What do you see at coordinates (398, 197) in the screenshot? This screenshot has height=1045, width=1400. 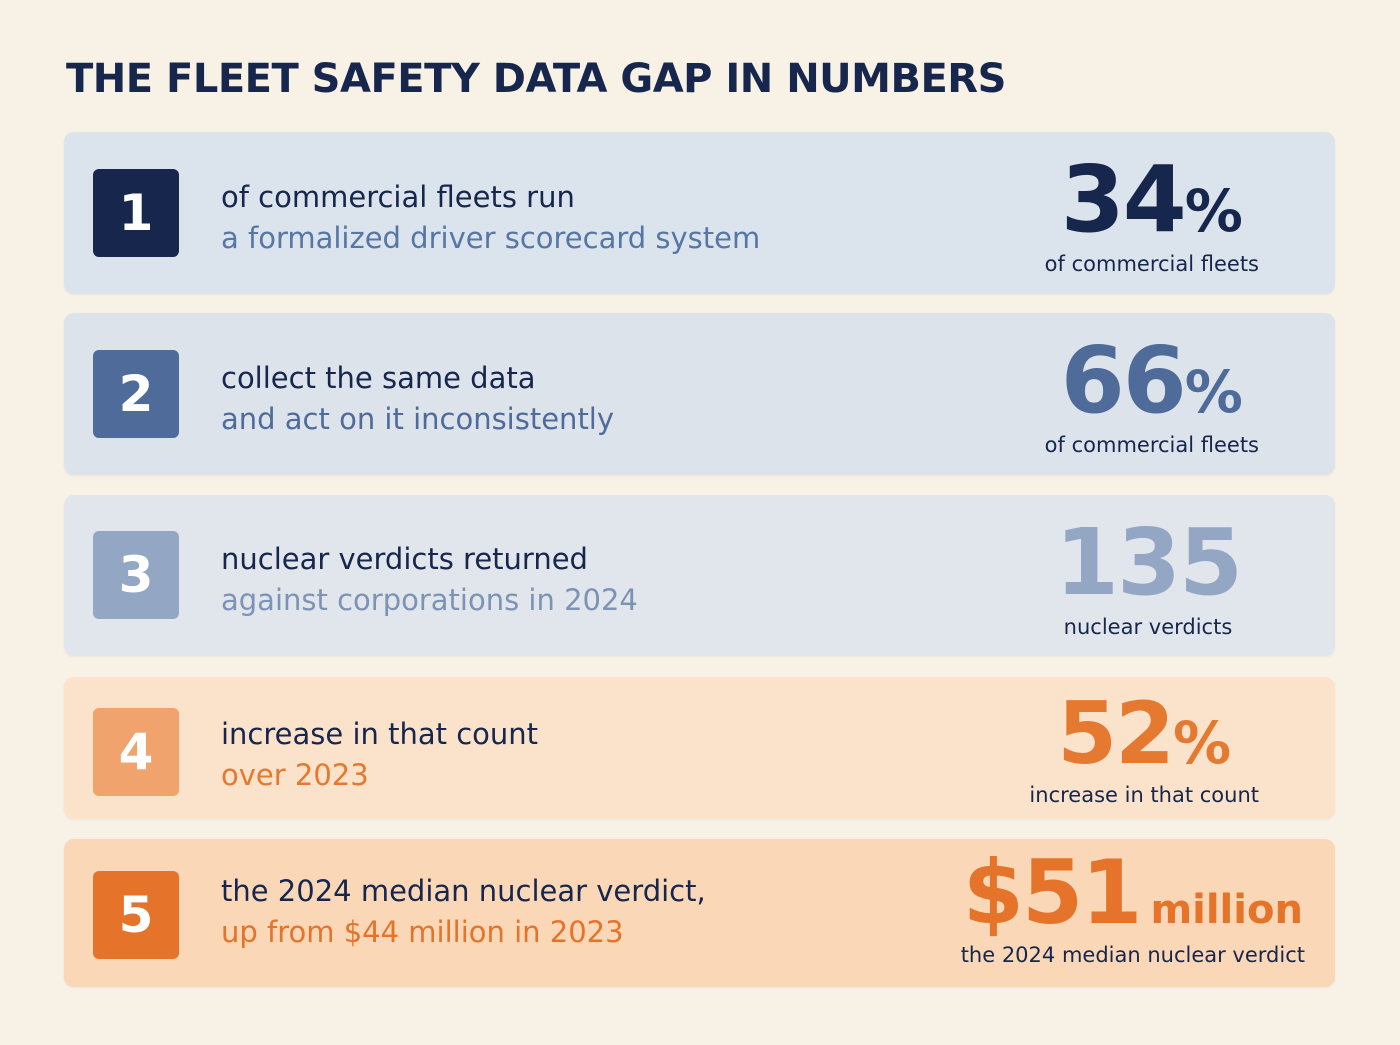 I see `description-line-1: of commercial fleets run` at bounding box center [398, 197].